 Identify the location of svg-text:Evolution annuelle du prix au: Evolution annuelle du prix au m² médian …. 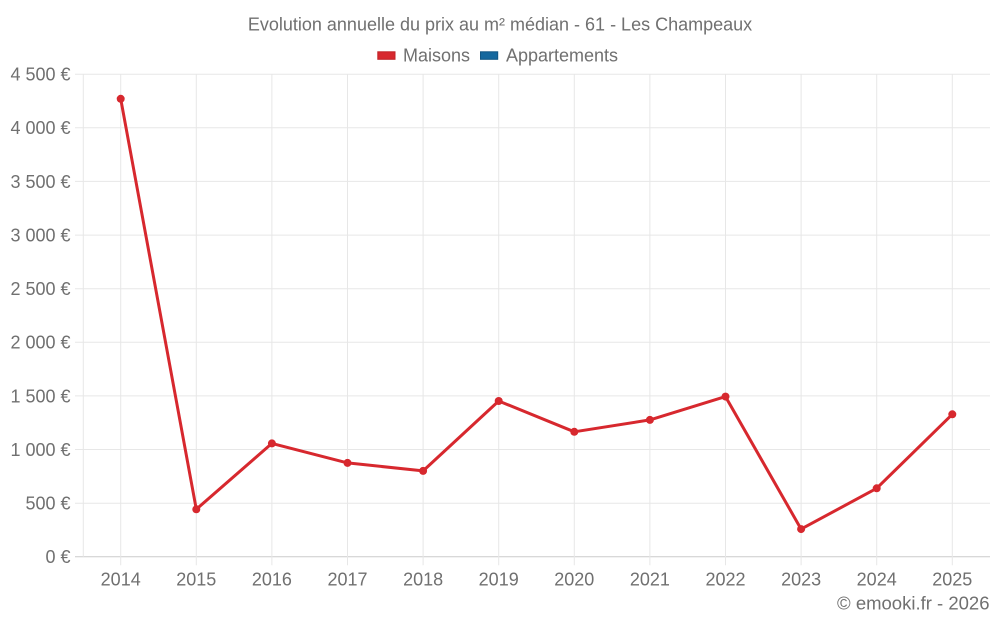
(500, 25).